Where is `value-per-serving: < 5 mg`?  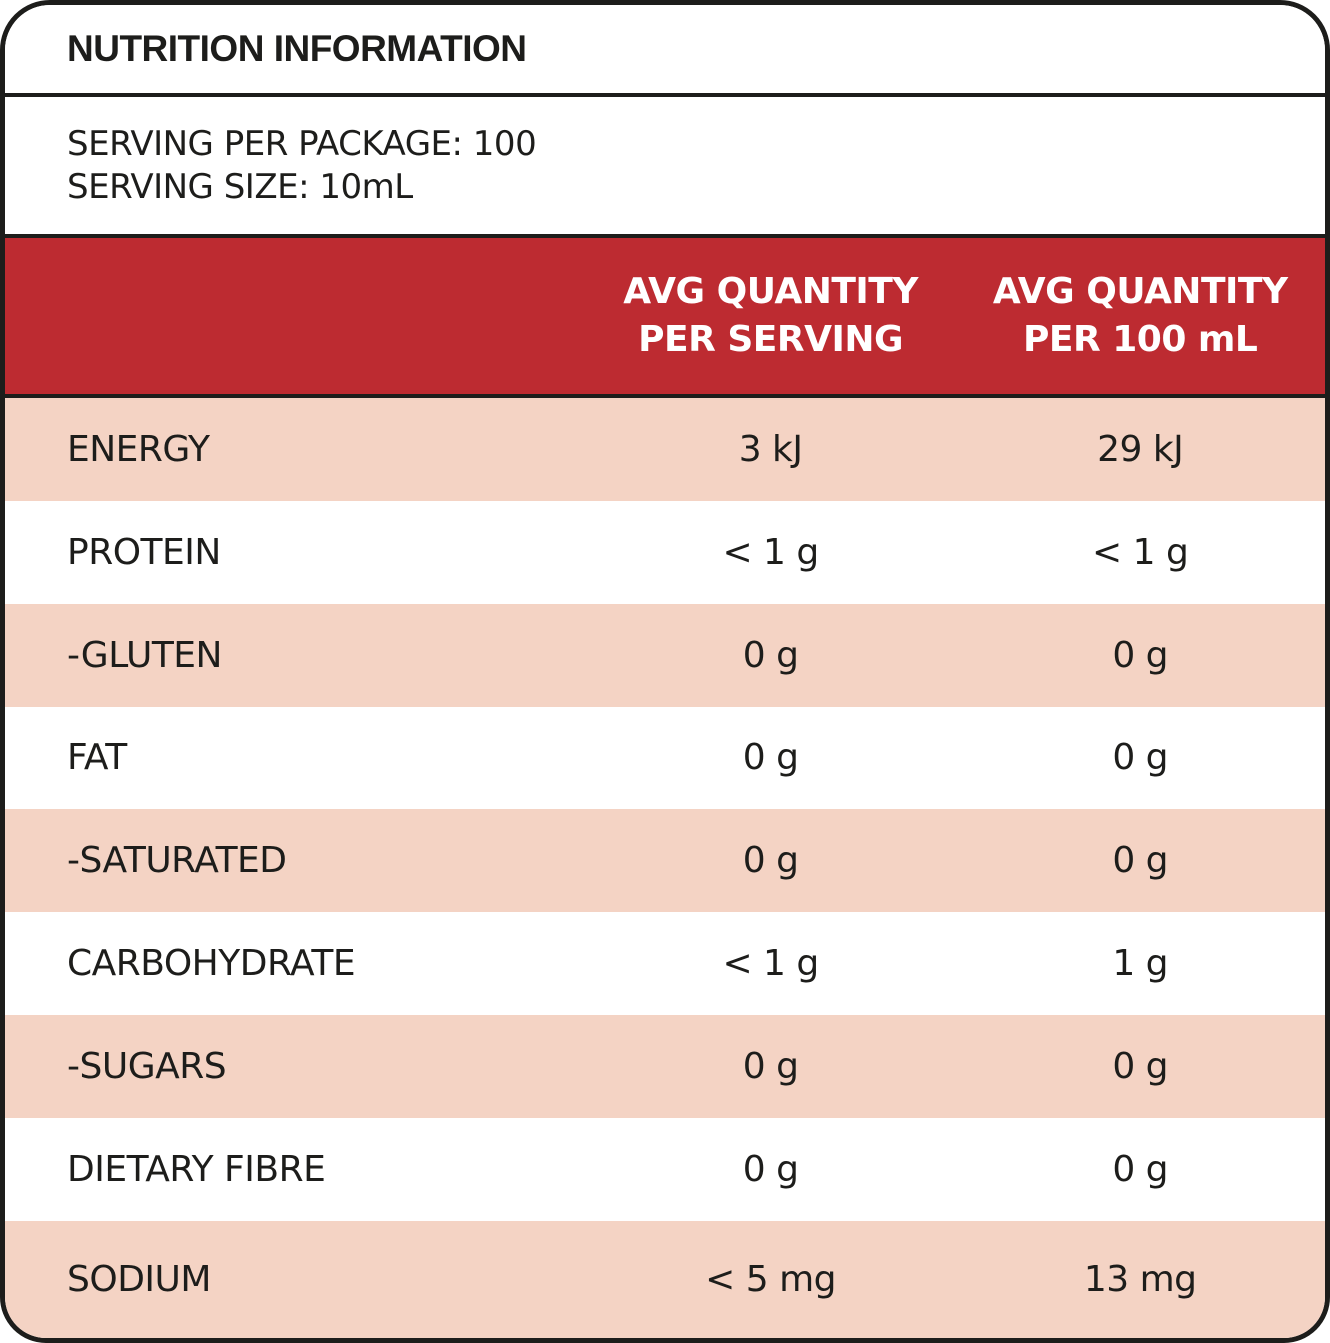 value-per-serving: < 5 mg is located at coordinates (771, 1279).